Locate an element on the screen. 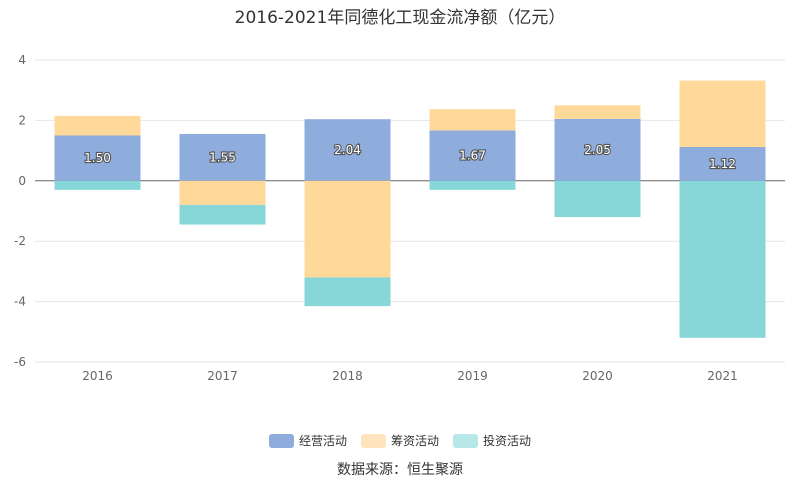 This screenshot has height=501, width=800. legend-item-investing: 投资活动 is located at coordinates (492, 440).